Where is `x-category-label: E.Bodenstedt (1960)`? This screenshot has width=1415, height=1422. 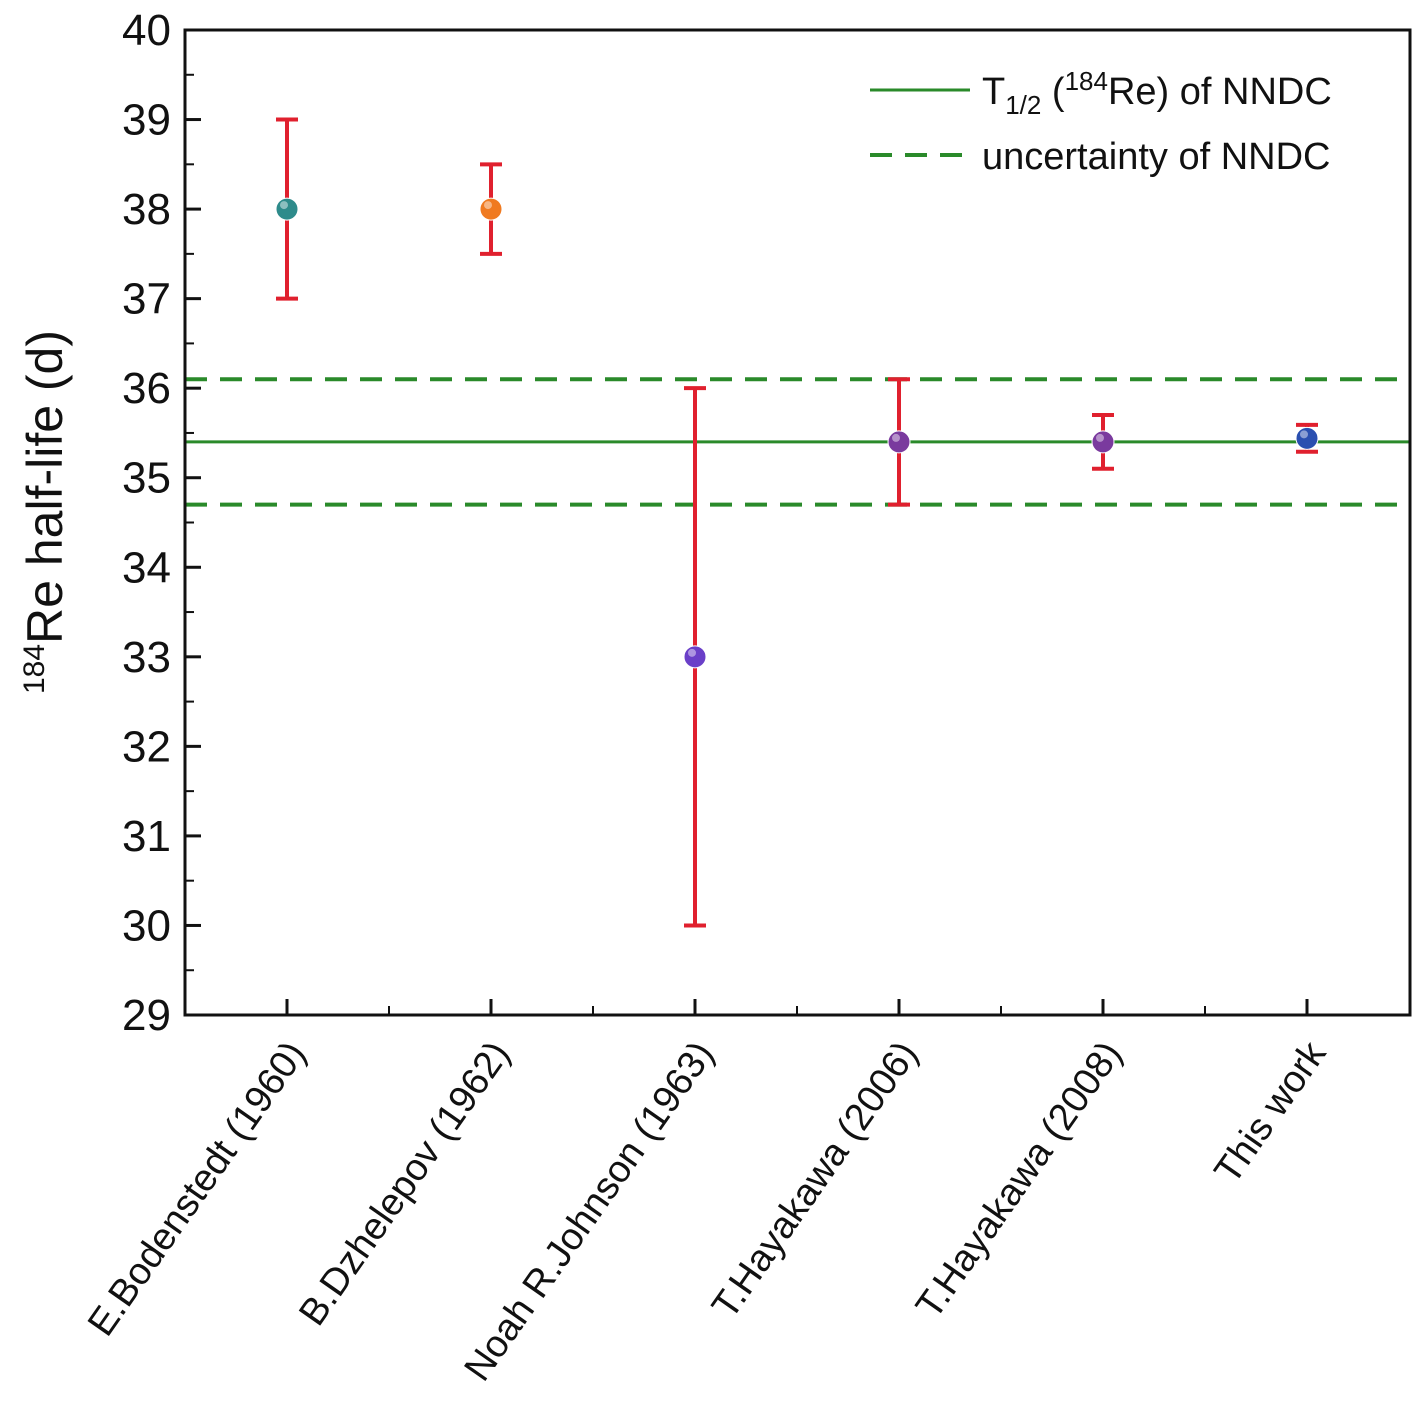 x-category-label: E.Bodenstedt (1960) is located at coordinates (197, 1189).